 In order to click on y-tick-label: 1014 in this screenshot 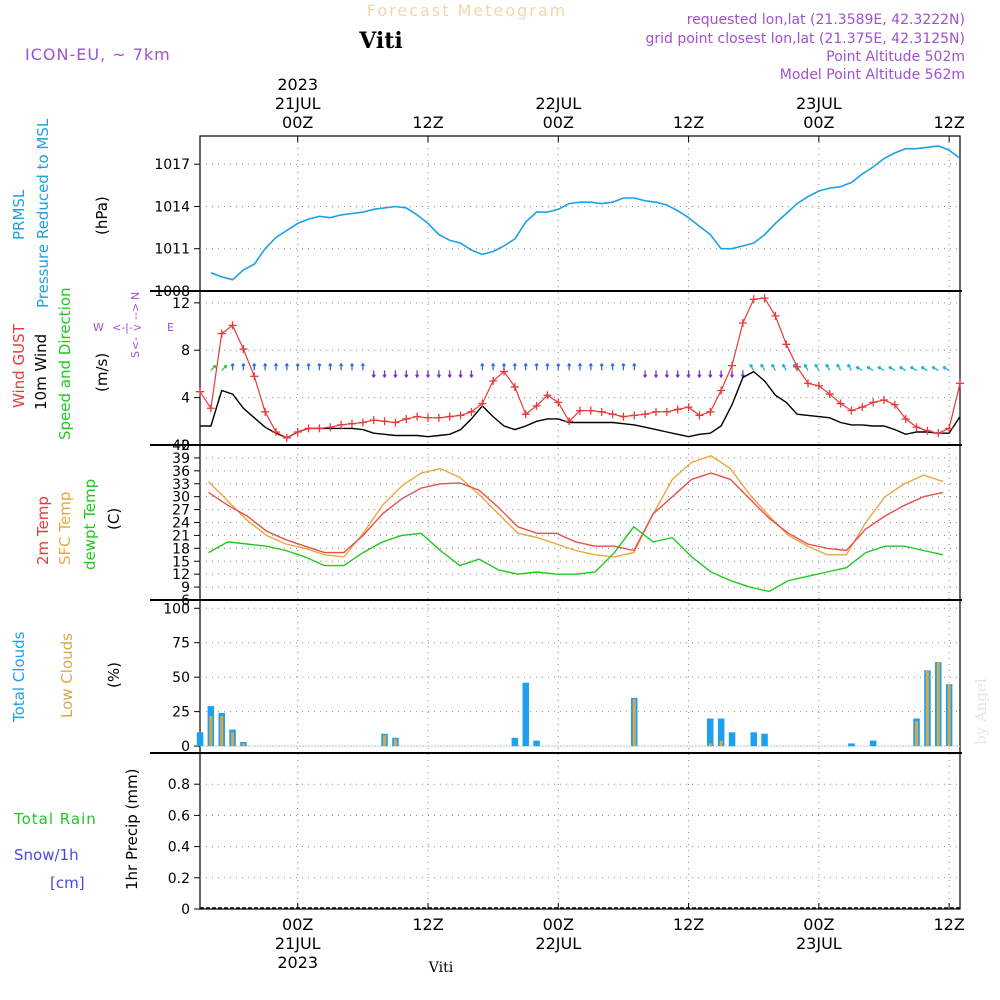, I will do `click(172, 207)`.